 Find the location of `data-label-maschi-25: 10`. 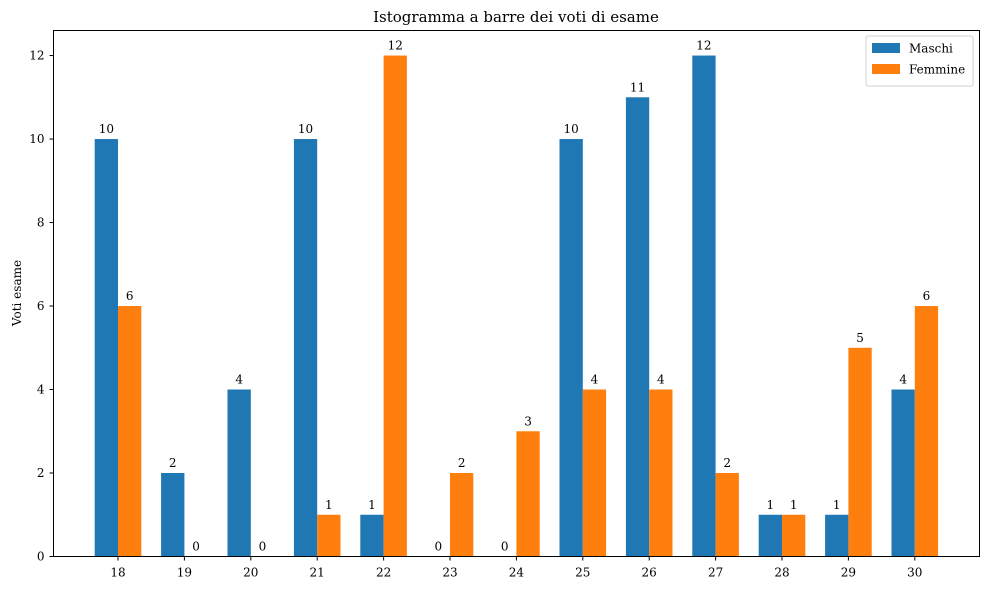

data-label-maschi-25: 10 is located at coordinates (571, 129).